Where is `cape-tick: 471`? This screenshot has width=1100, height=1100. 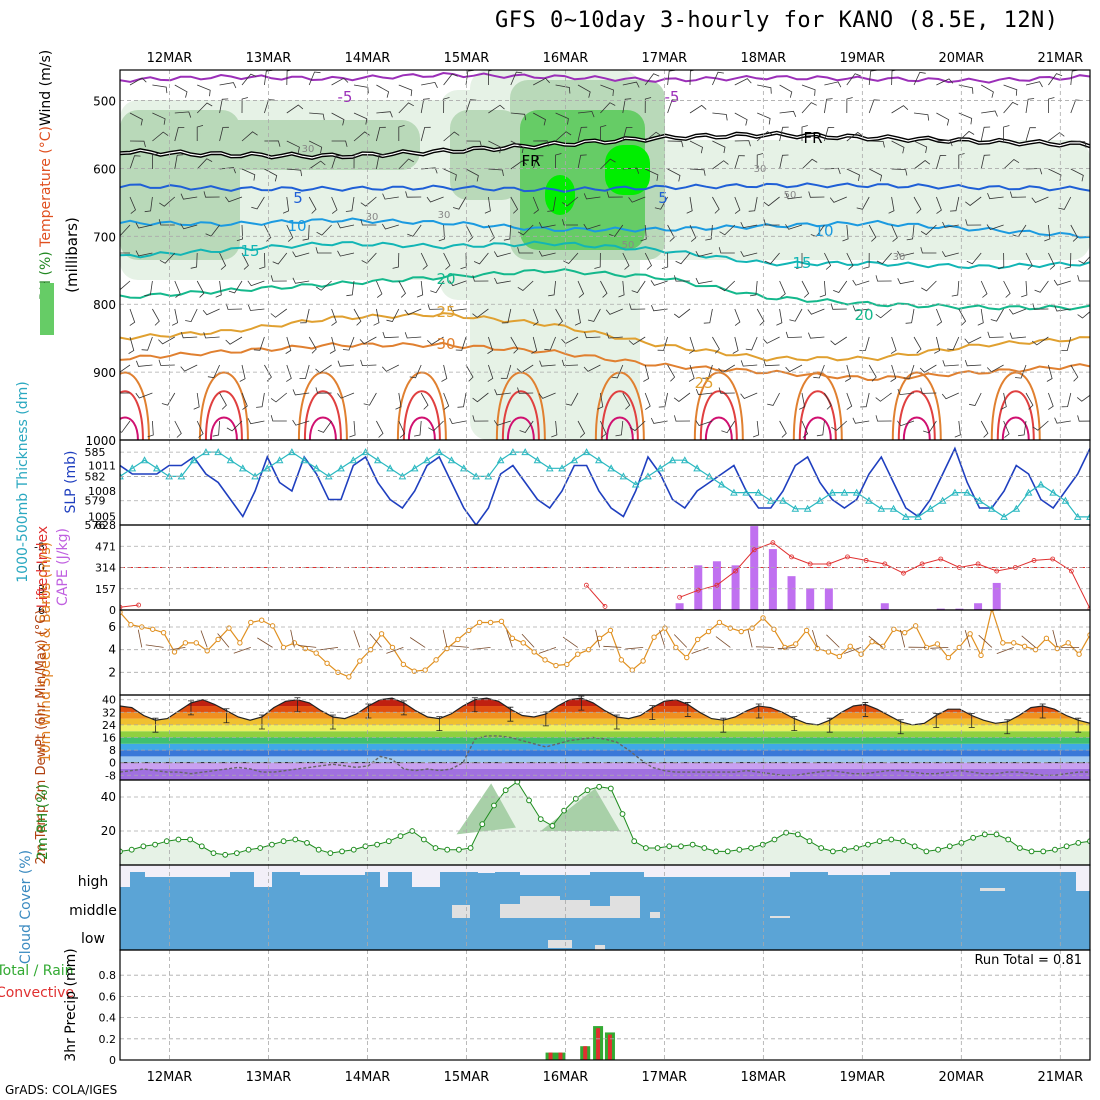
cape-tick: 471 is located at coordinates (105, 546).